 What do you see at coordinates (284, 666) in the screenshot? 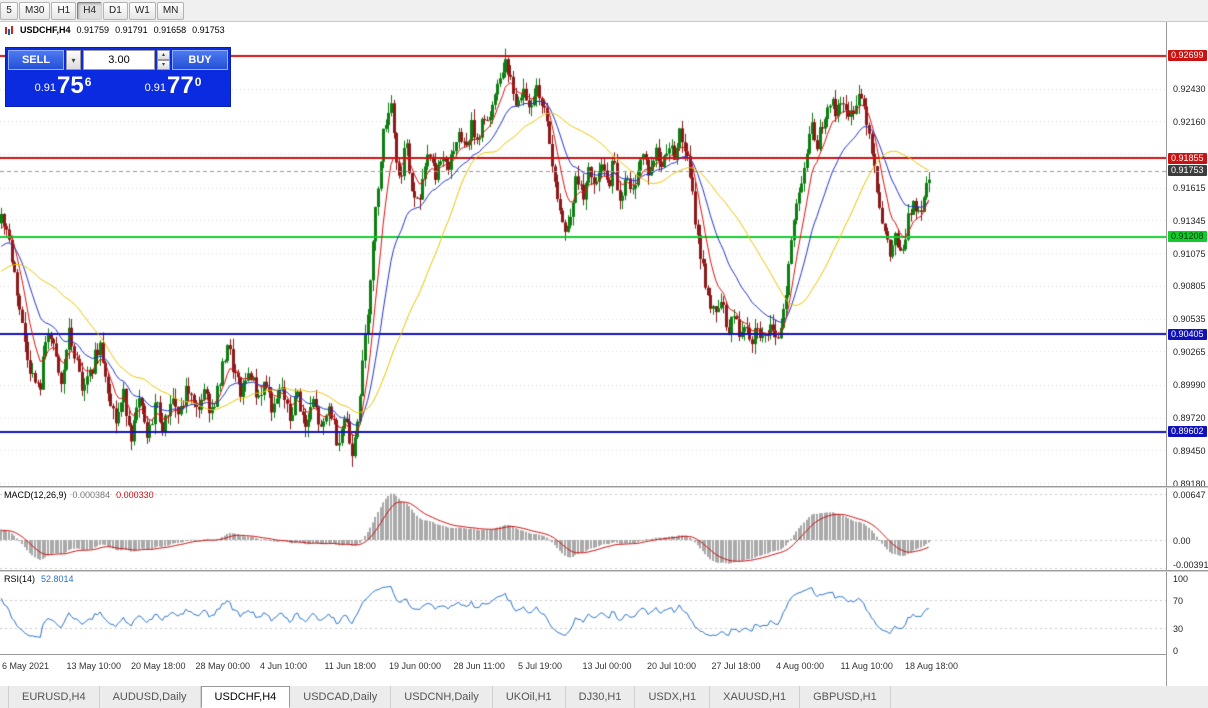
I see `time-tick-label: 4 Jun 10:00` at bounding box center [284, 666].